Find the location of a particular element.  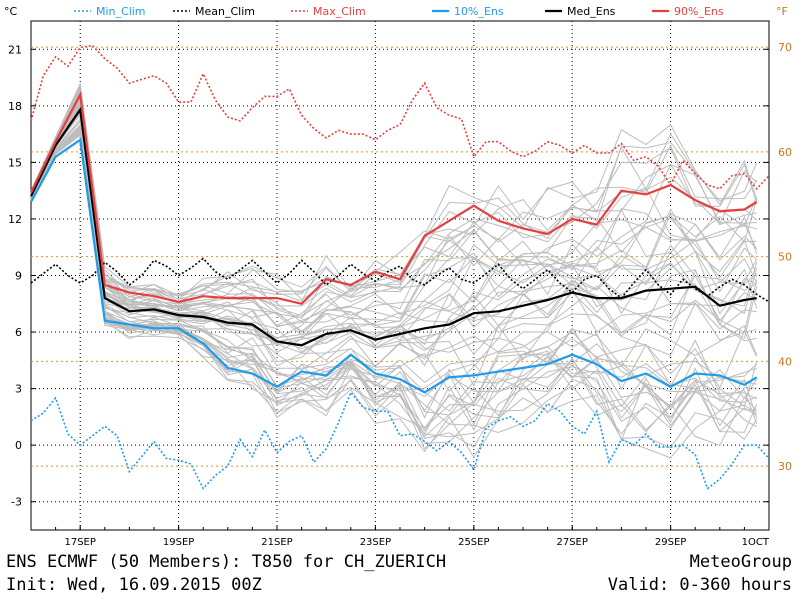

x-tick-label: 19SEP is located at coordinates (178, 542).